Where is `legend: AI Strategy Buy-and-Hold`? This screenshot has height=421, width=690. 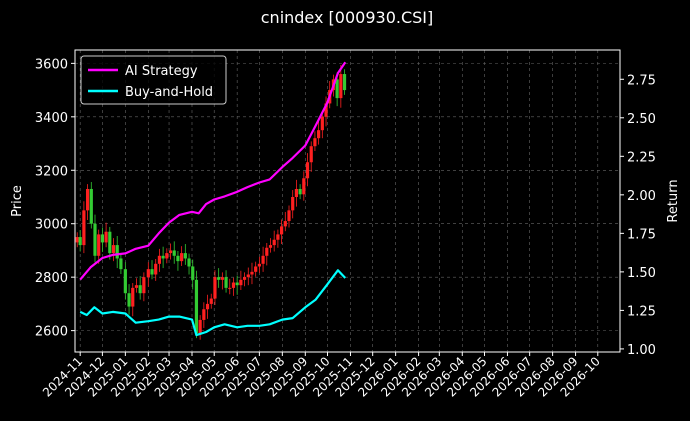 legend: AI Strategy Buy-and-Hold is located at coordinates (153, 80).